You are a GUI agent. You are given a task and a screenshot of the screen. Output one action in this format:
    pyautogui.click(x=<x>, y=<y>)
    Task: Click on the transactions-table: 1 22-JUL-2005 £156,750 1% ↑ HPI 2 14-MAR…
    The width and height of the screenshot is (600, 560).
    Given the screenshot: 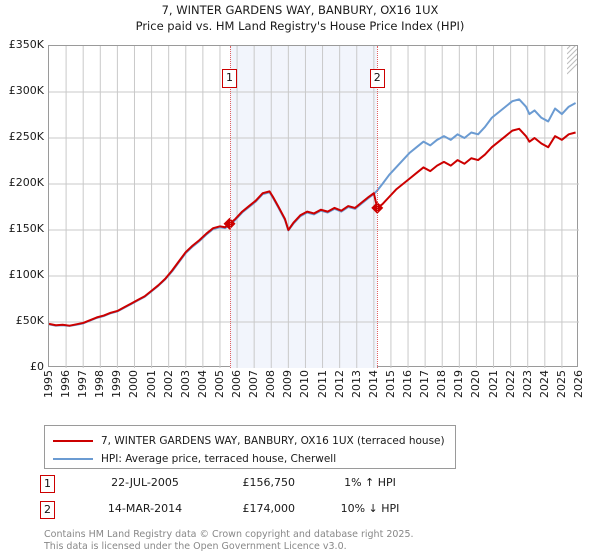 What is the action you would take?
    pyautogui.click(x=250, y=500)
    